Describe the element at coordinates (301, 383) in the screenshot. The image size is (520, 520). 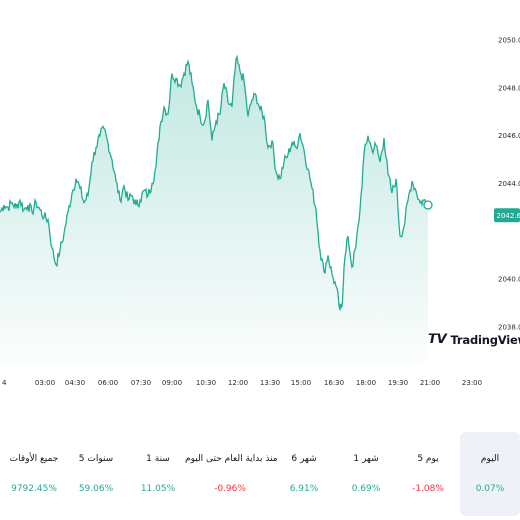
I see `x-tick-label: 15:00` at that location.